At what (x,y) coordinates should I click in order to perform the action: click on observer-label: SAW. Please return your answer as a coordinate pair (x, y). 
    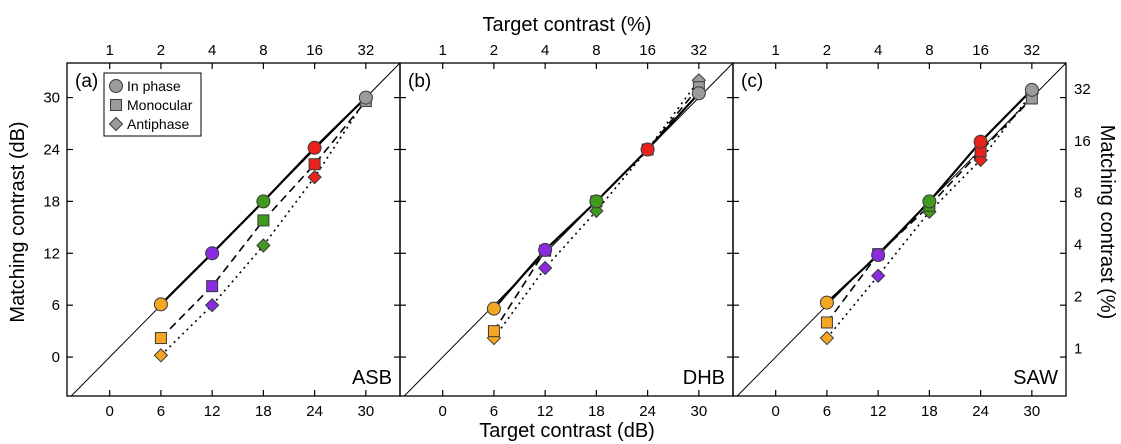
    Looking at the image, I should click on (1035, 378).